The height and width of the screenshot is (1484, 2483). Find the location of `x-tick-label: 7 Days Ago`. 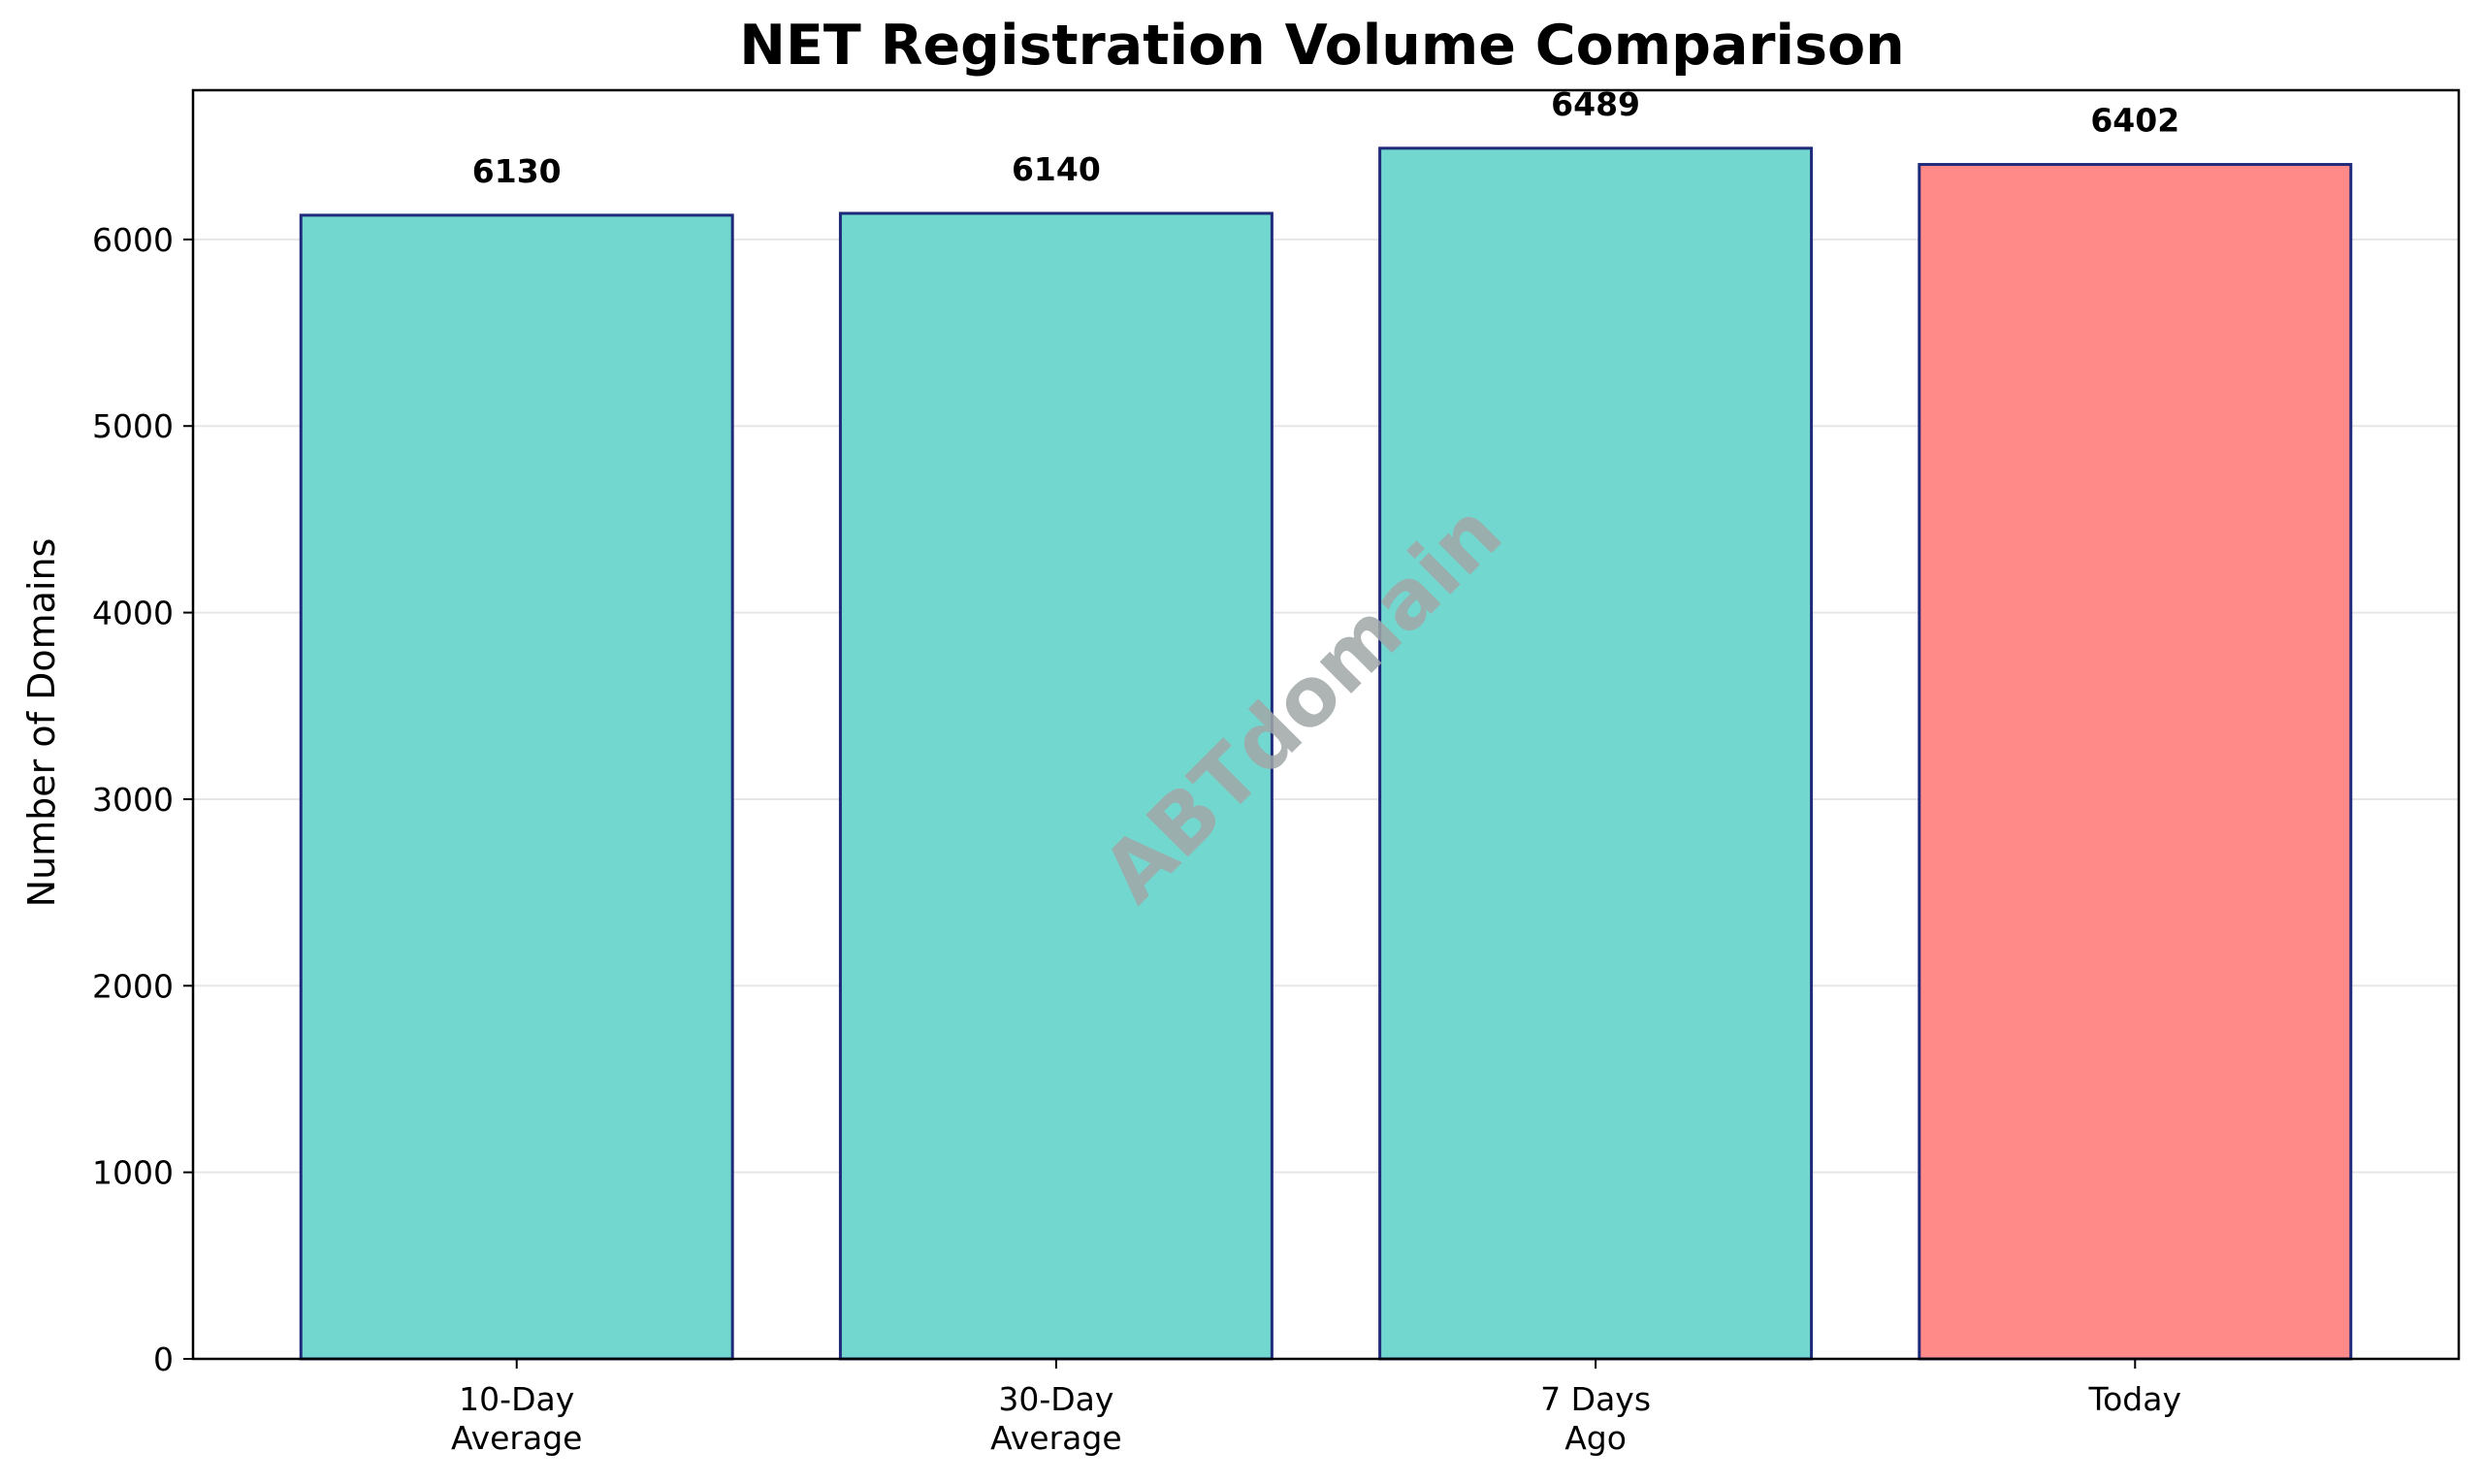

x-tick-label: 7 Days Ago is located at coordinates (1596, 1418).